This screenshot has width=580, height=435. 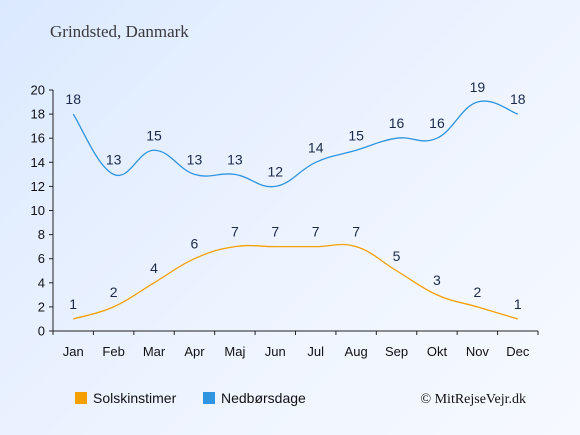 I want to click on x-tick-label: Okt, so click(x=437, y=351).